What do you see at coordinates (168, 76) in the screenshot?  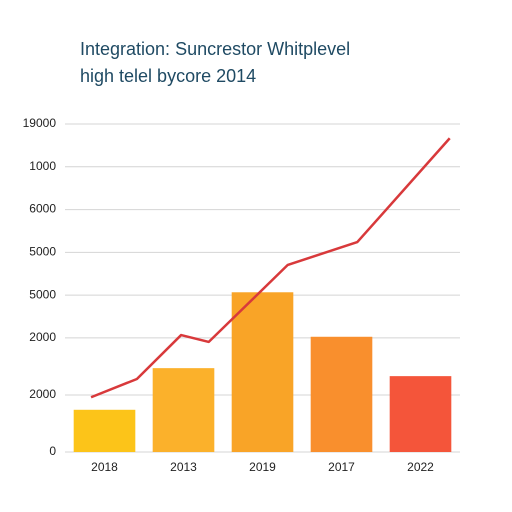 I see `chart-subtitle: high telel bycore 2014` at bounding box center [168, 76].